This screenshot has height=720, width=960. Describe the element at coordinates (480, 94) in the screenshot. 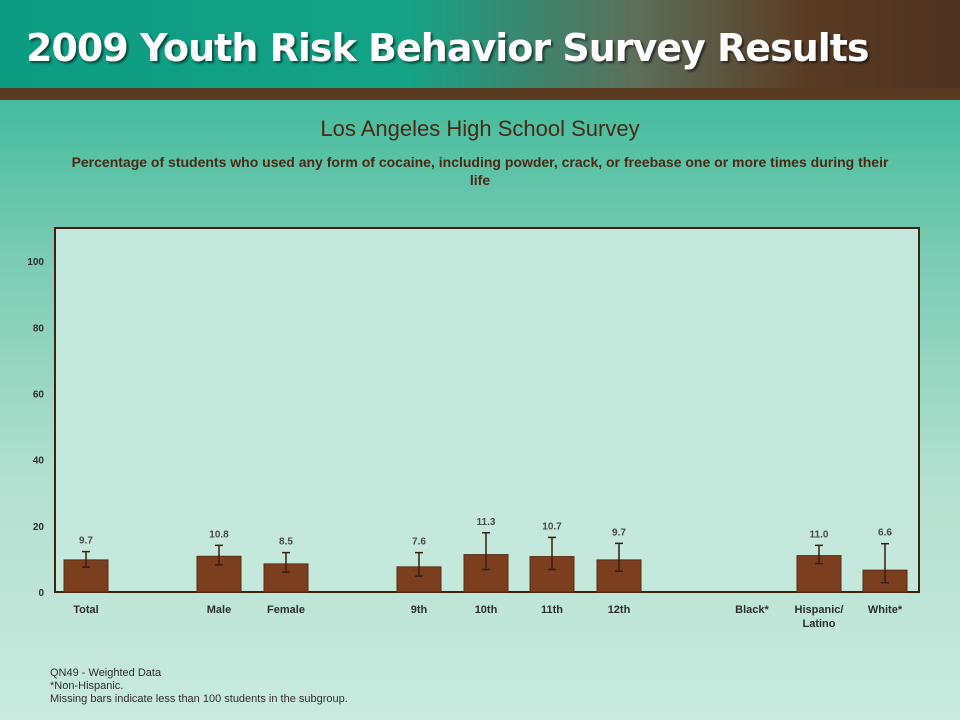

I see `header-divider-band` at that location.